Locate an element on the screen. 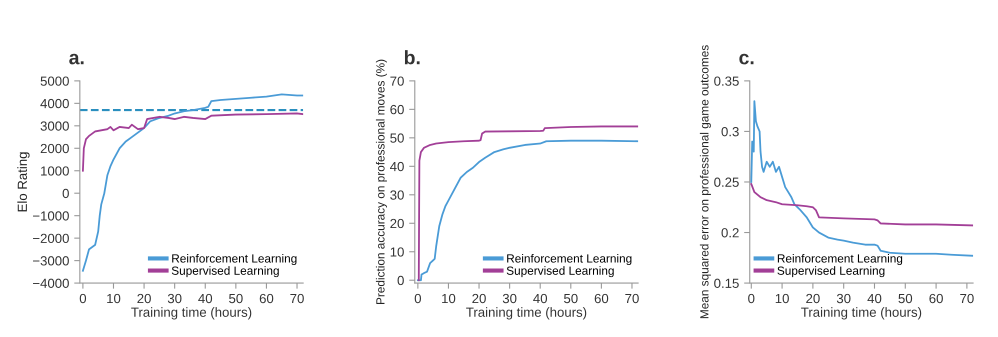 The height and width of the screenshot is (337, 998). y-tick-label: 3000 is located at coordinates (54, 126).